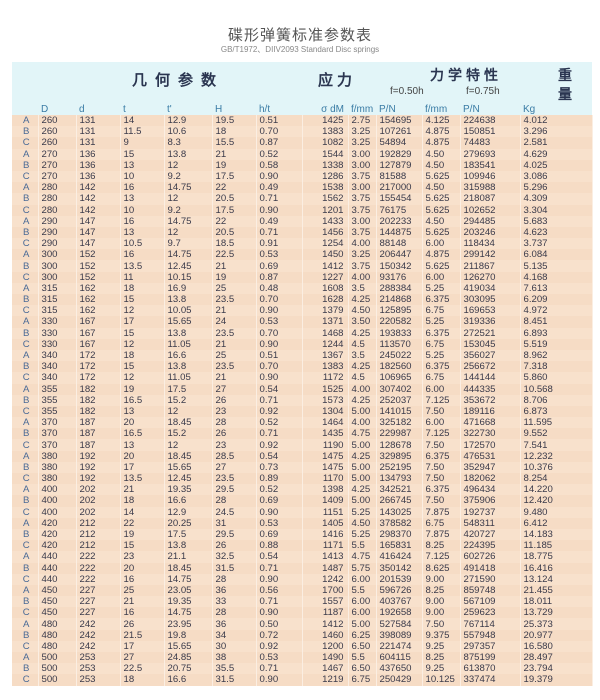 This screenshot has height=700, width=600. What do you see at coordinates (556, 188) in the screenshot?
I see `table-cell: 5.296` at bounding box center [556, 188].